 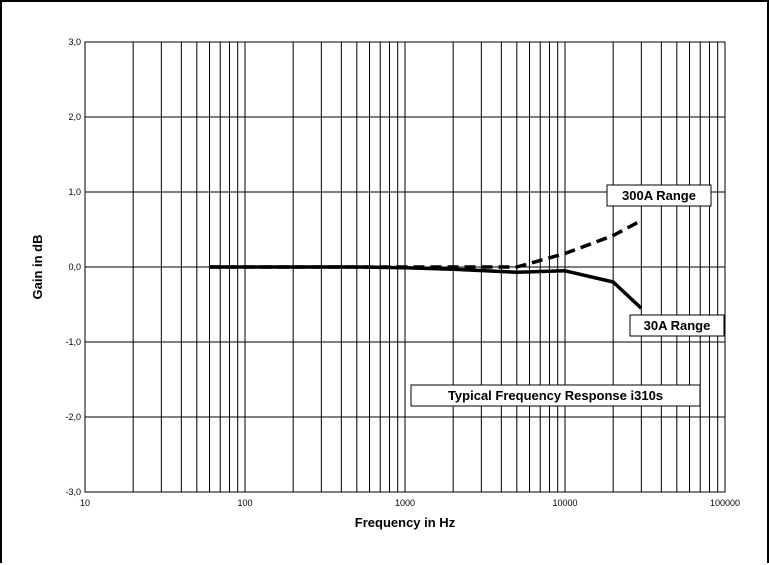 I want to click on y-tick-label: 3,0, so click(x=74, y=42).